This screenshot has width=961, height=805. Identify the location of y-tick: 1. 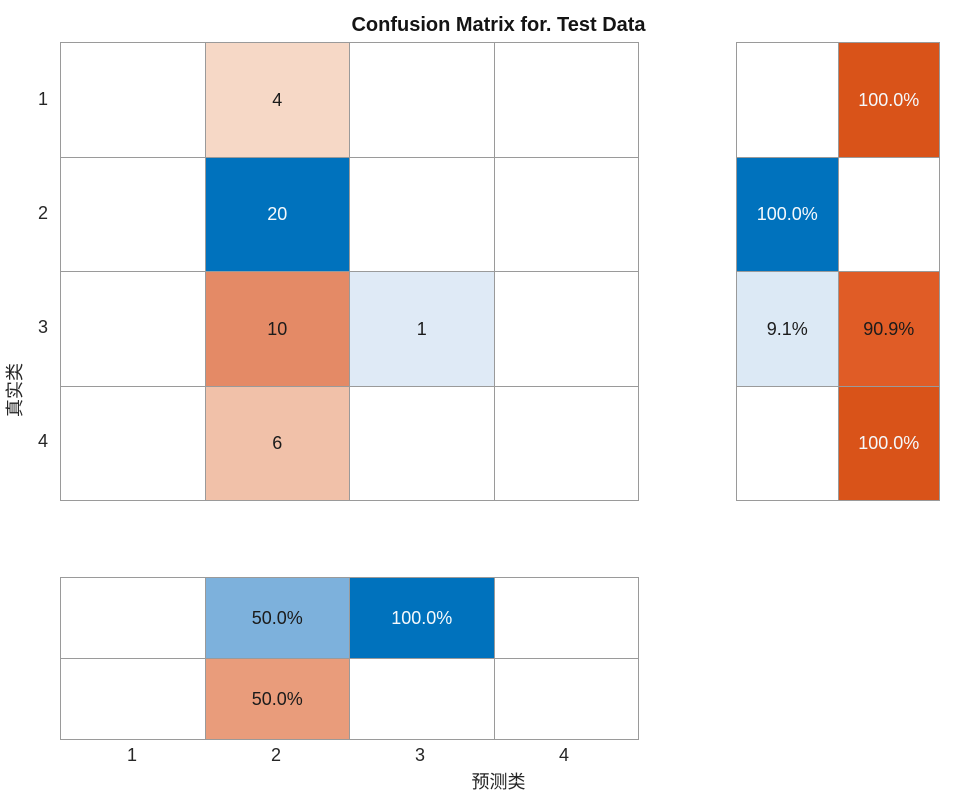
(42, 99).